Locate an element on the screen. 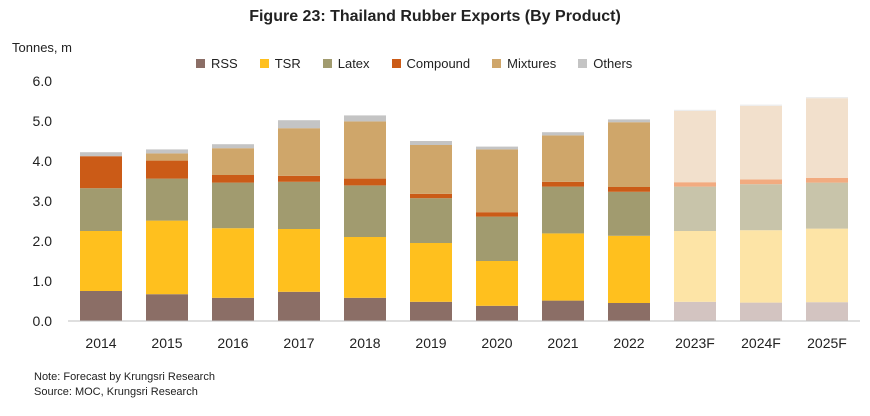 The height and width of the screenshot is (416, 870). chart-legend: RSS TSR Latex Compound Mixtures Others is located at coordinates (425, 63).